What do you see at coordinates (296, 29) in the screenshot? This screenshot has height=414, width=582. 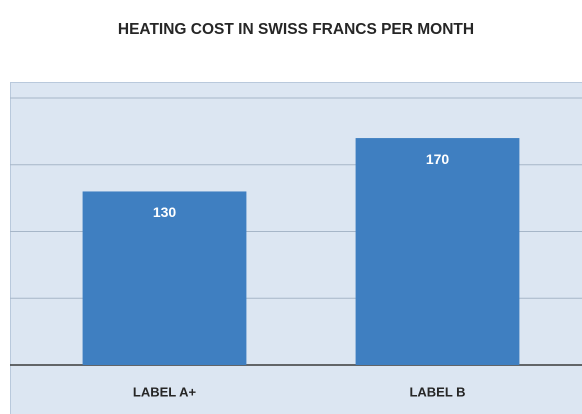 I see `chart-title: HEATING COST IN SWISS FRANCS PER MONTH` at bounding box center [296, 29].